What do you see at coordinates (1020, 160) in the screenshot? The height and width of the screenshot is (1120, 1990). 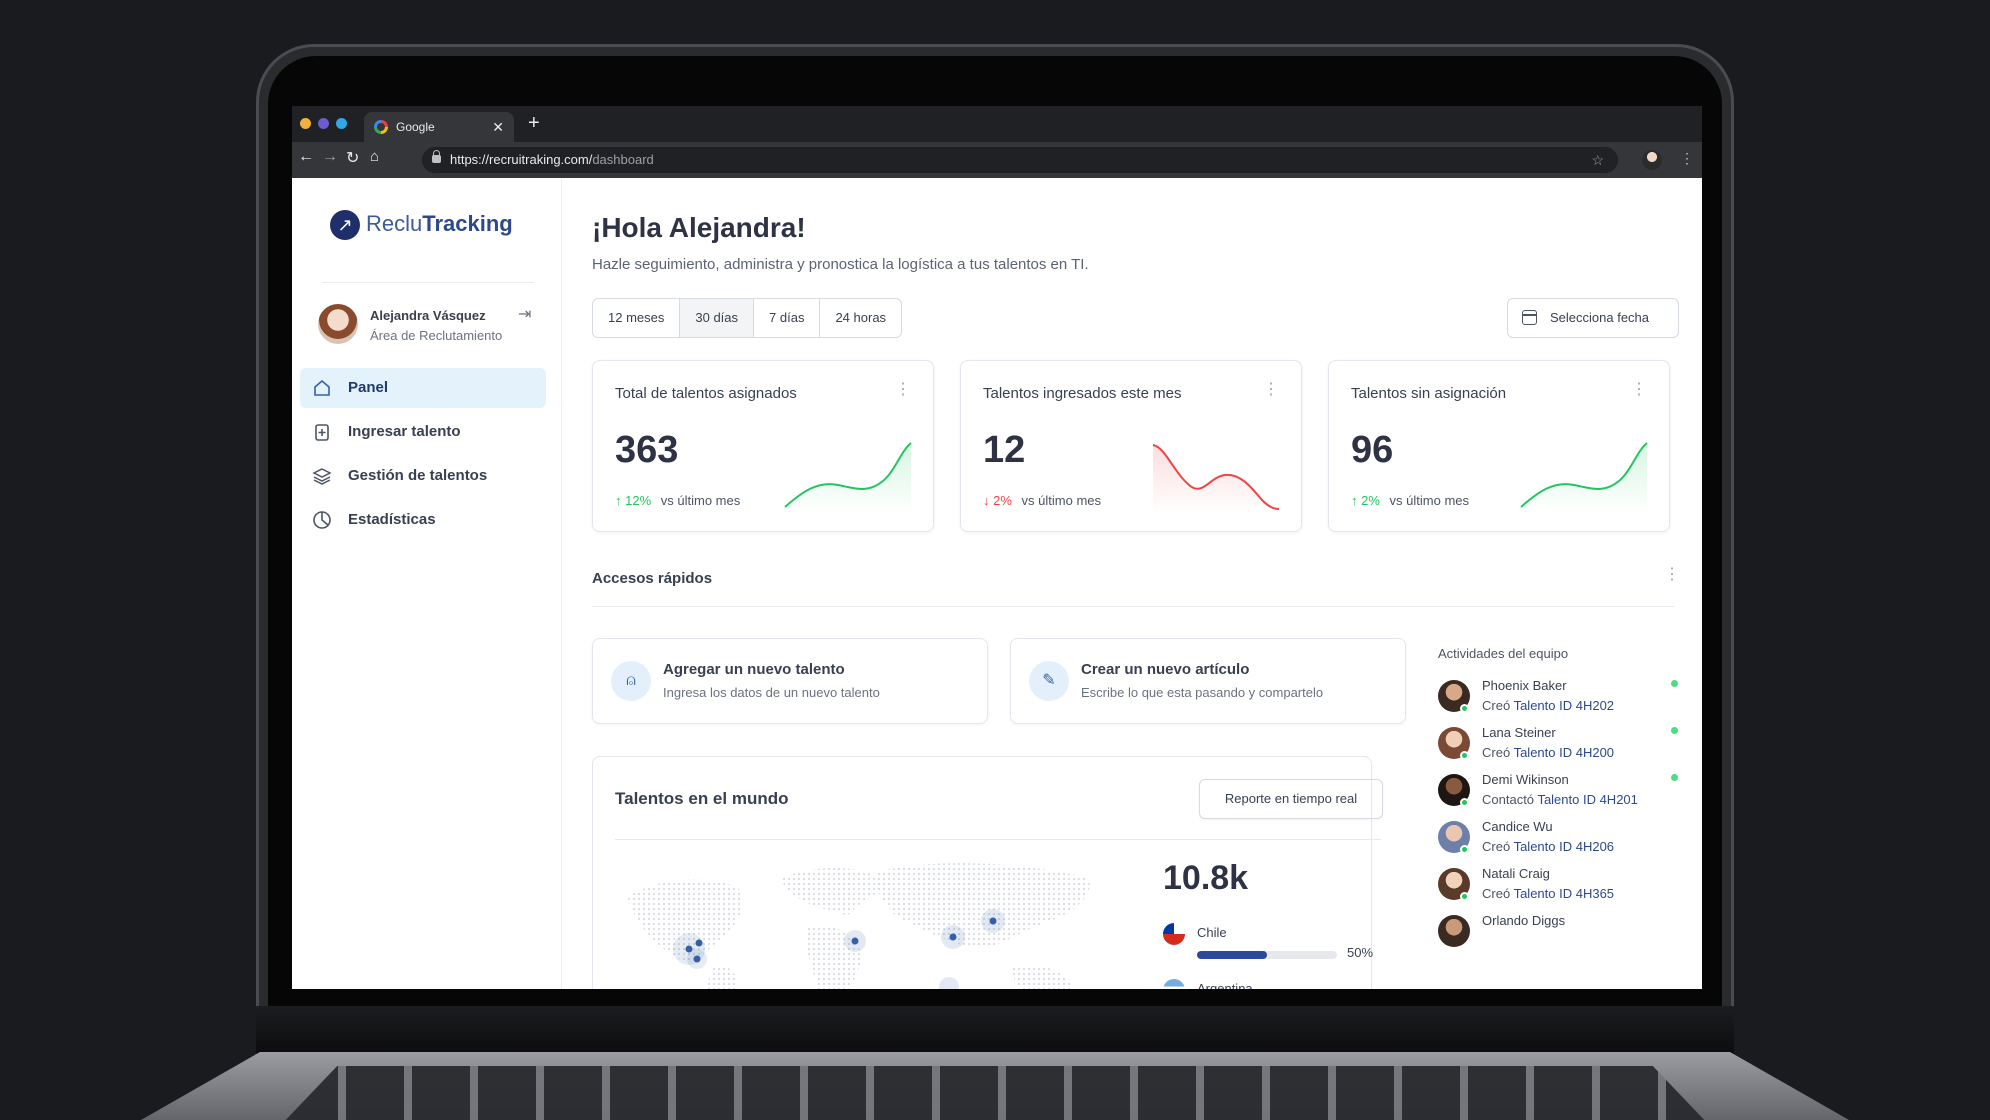 I see `address-bar: https://recruitraking.com/dashboard ☆` at bounding box center [1020, 160].